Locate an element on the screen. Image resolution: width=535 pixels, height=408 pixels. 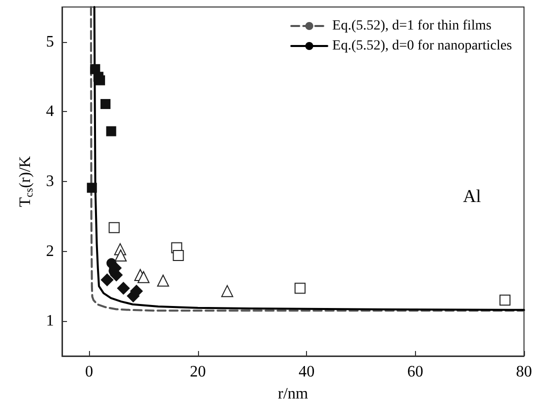
legend-label: Eq.(5.52), d=1 for thin films is located at coordinates (412, 26).